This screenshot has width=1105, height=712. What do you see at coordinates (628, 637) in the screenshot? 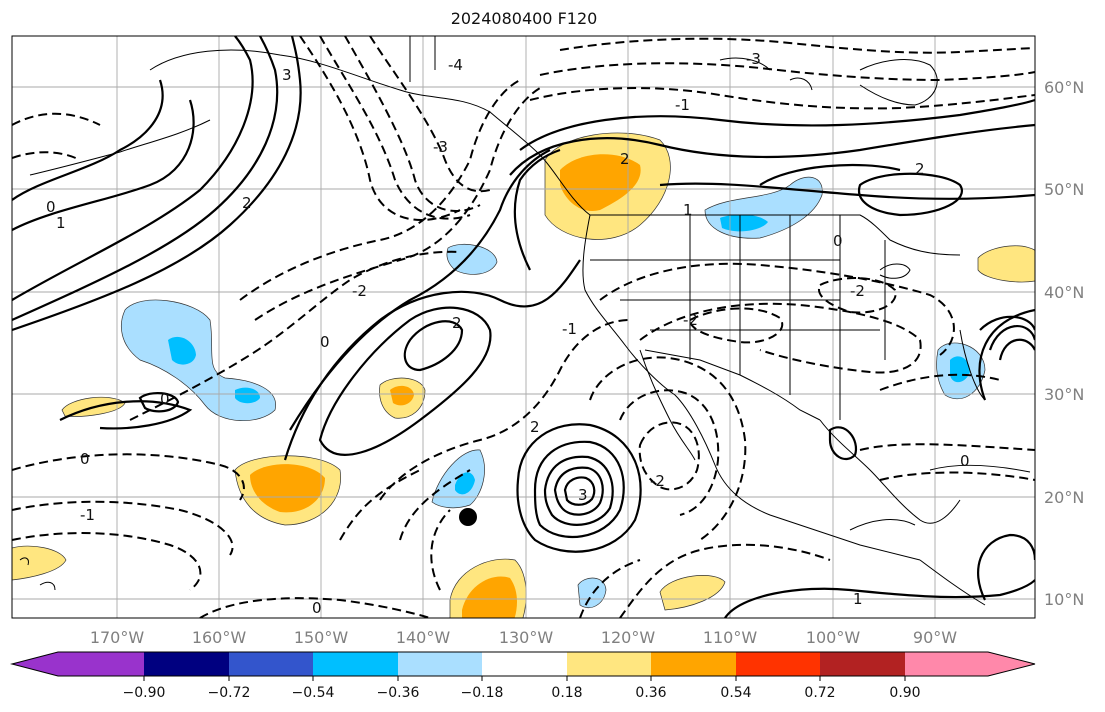
I see `lon-label: 120°W` at bounding box center [628, 637].